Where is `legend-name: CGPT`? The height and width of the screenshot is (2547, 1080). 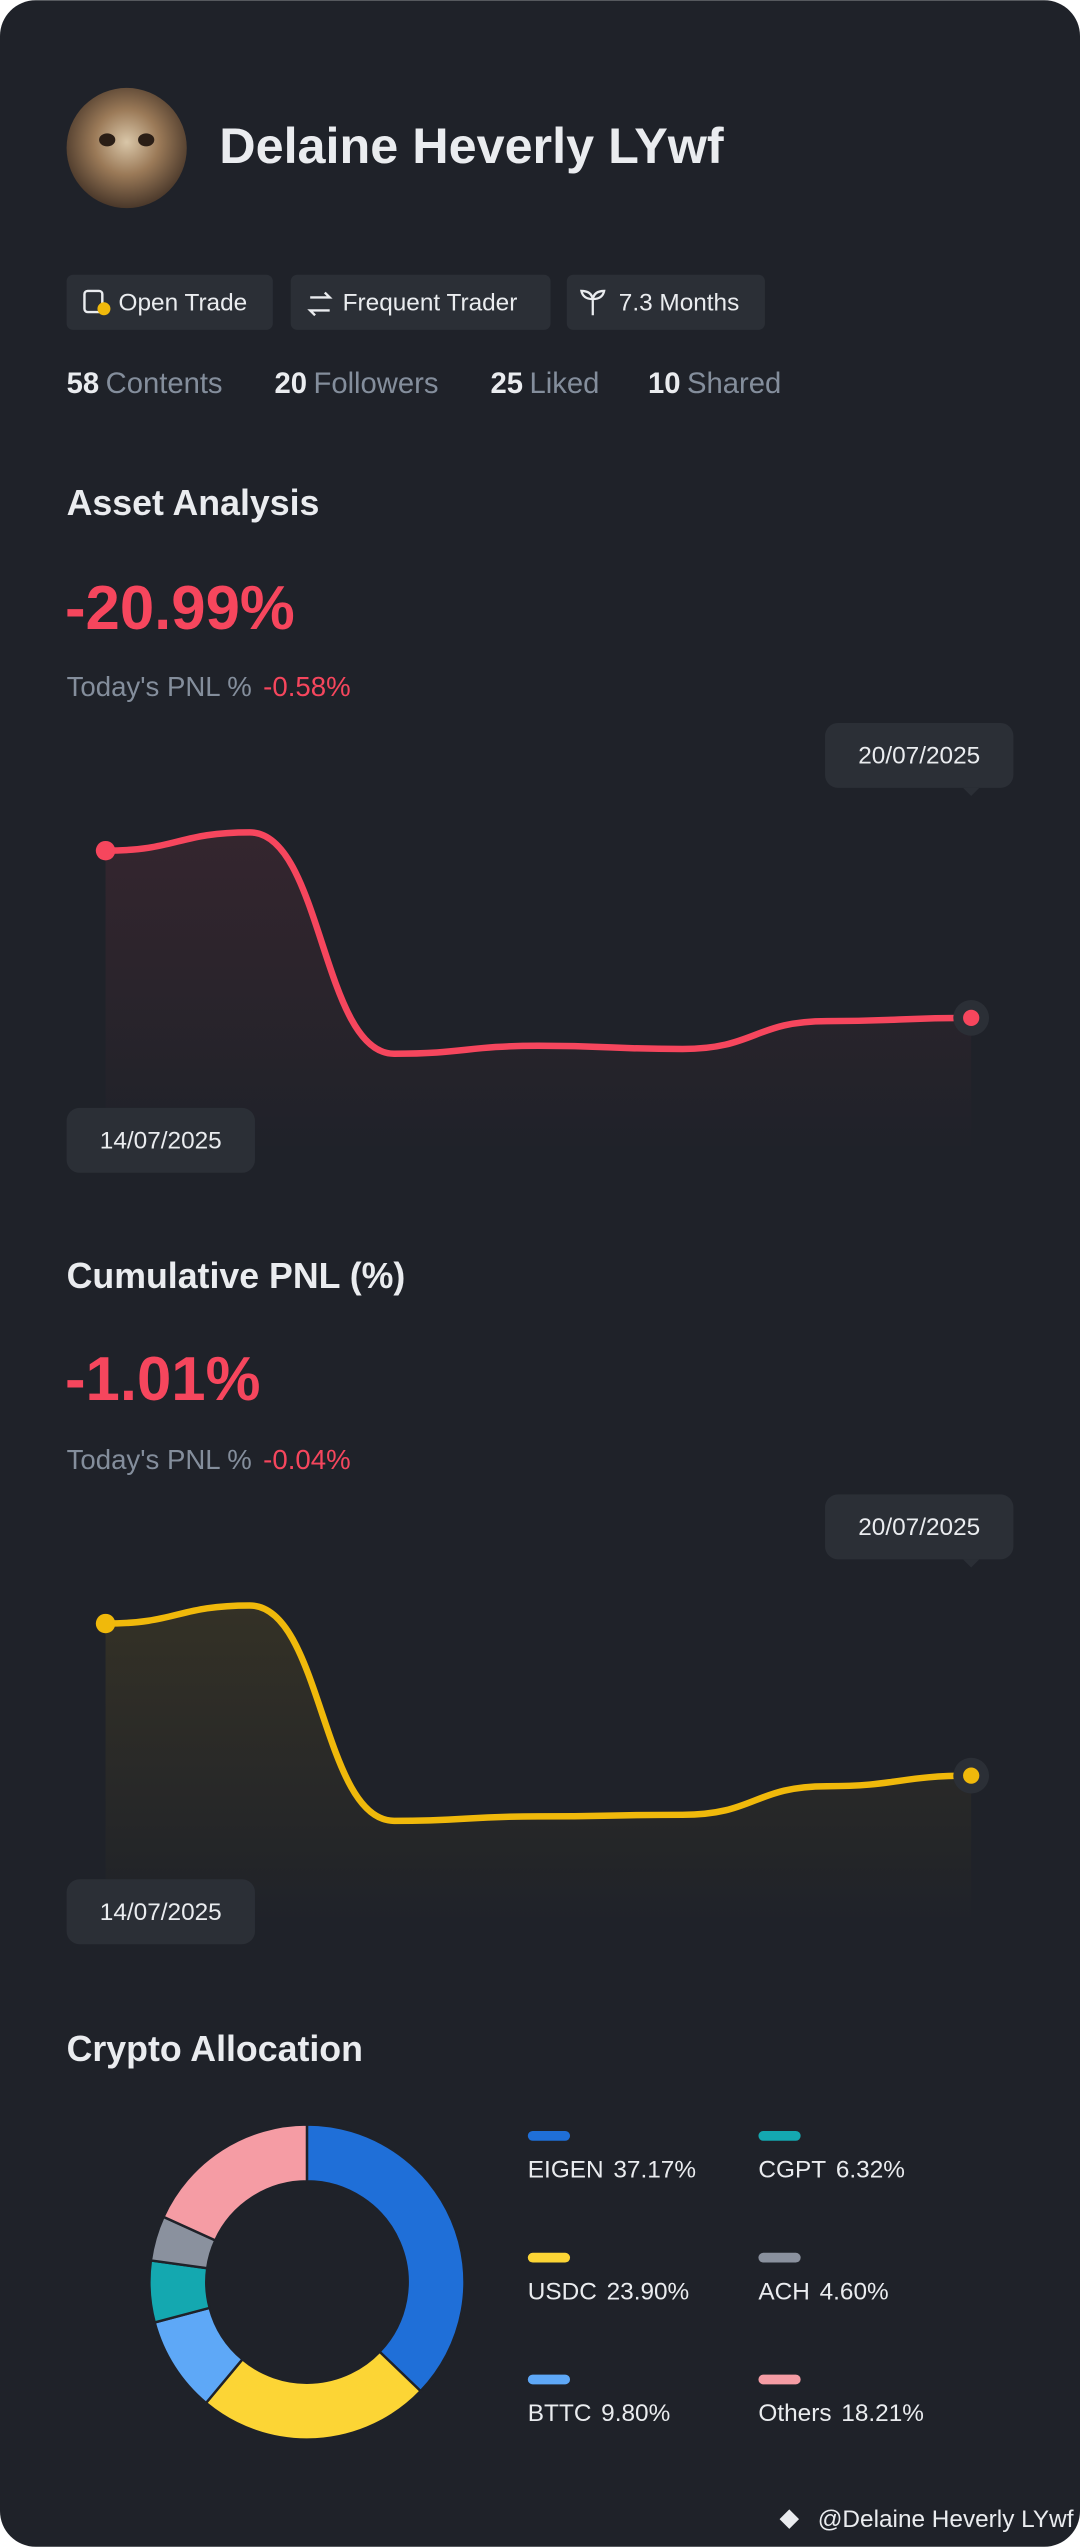
legend-name: CGPT is located at coordinates (792, 2170).